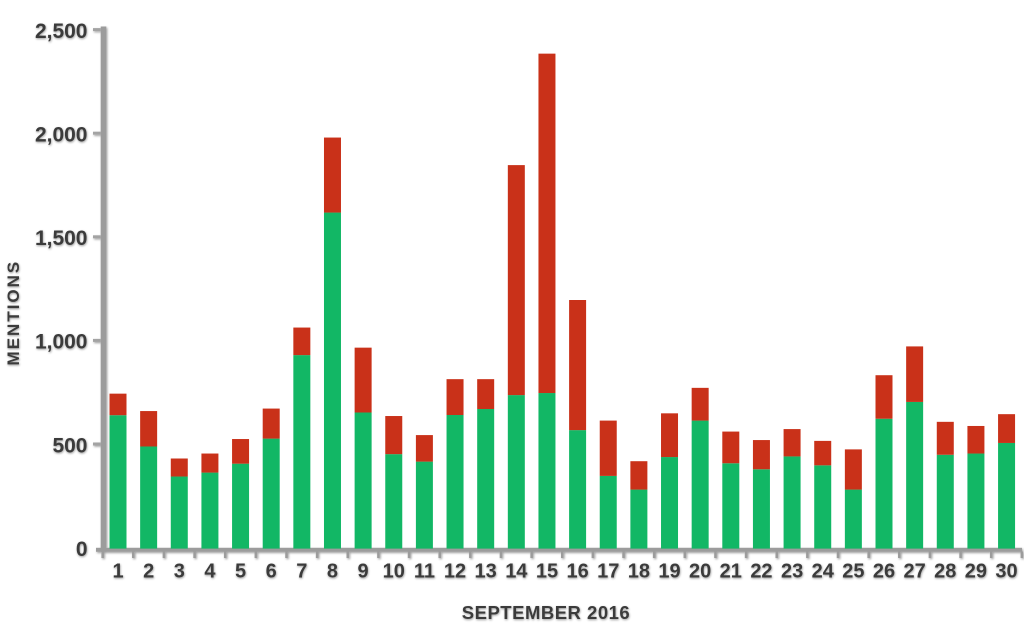 This screenshot has height=630, width=1024. Describe the element at coordinates (516, 572) in the screenshot. I see `svg-text: 14` at that location.